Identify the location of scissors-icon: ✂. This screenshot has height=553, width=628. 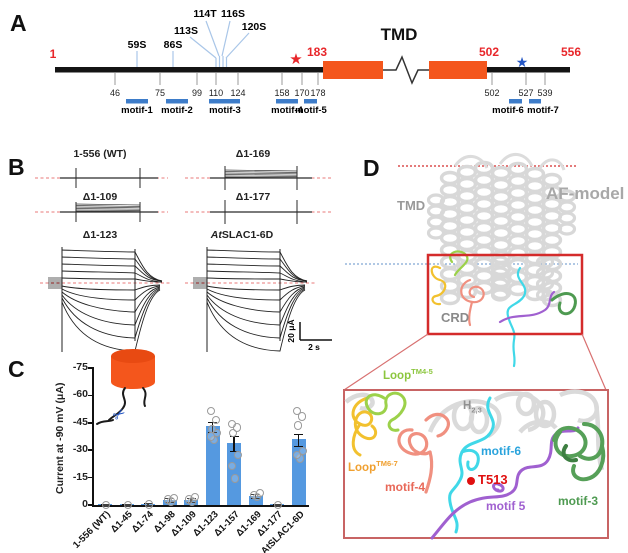
(120, 414).